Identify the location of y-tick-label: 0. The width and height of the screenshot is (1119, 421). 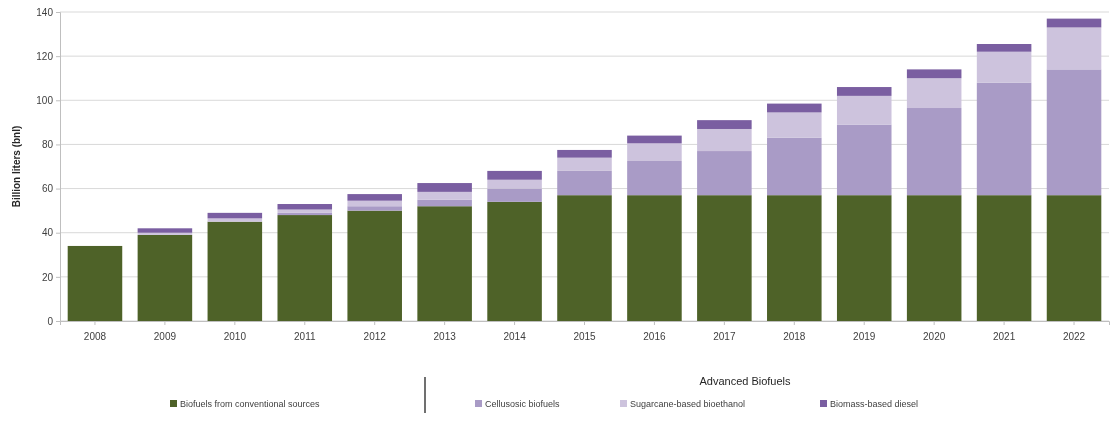
(50, 321).